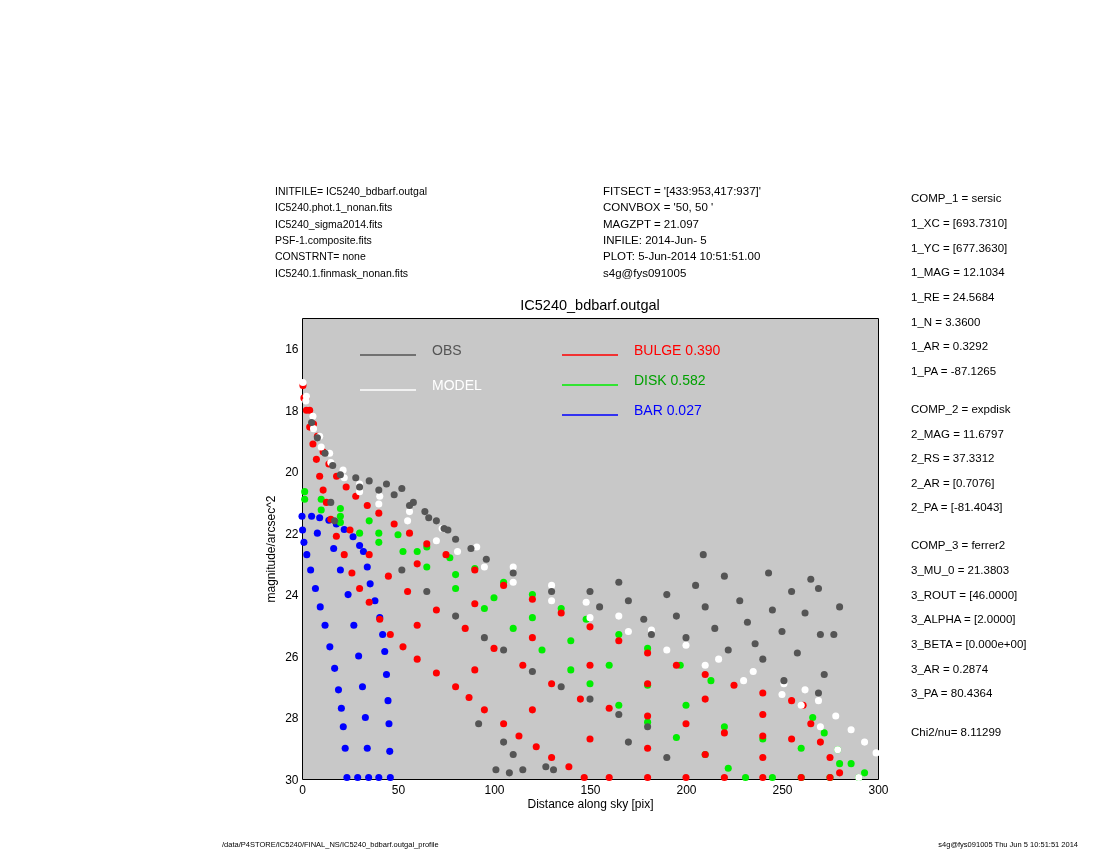 The height and width of the screenshot is (850, 1100). I want to click on text: 1_RE = 24.5684, so click(953, 297).